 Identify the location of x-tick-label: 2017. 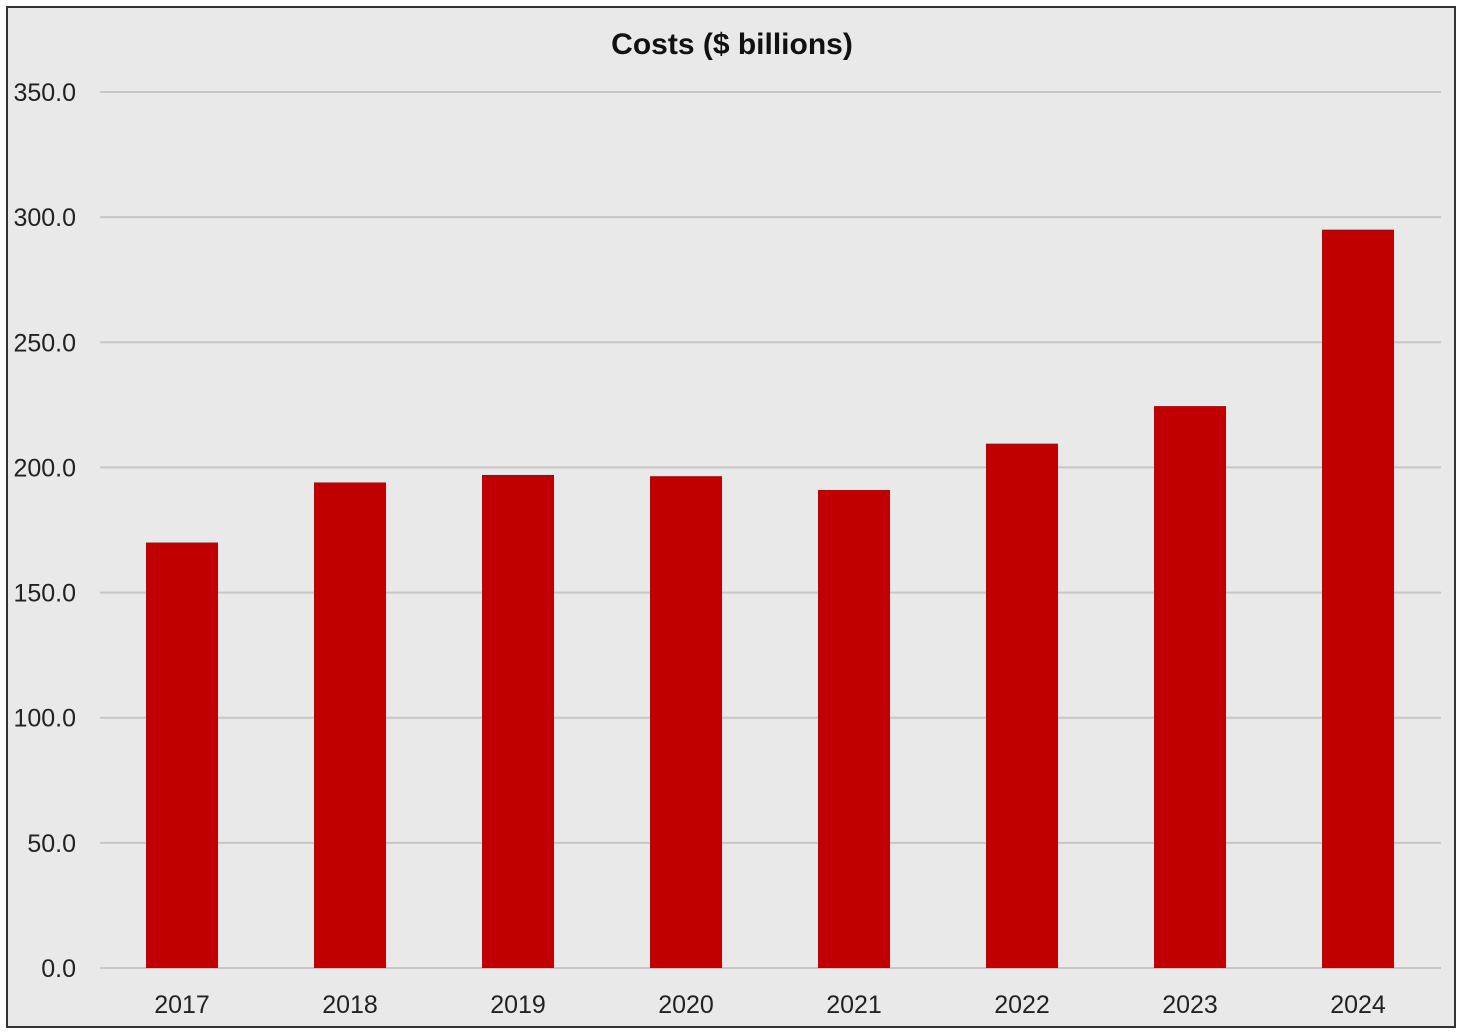
(182, 1005).